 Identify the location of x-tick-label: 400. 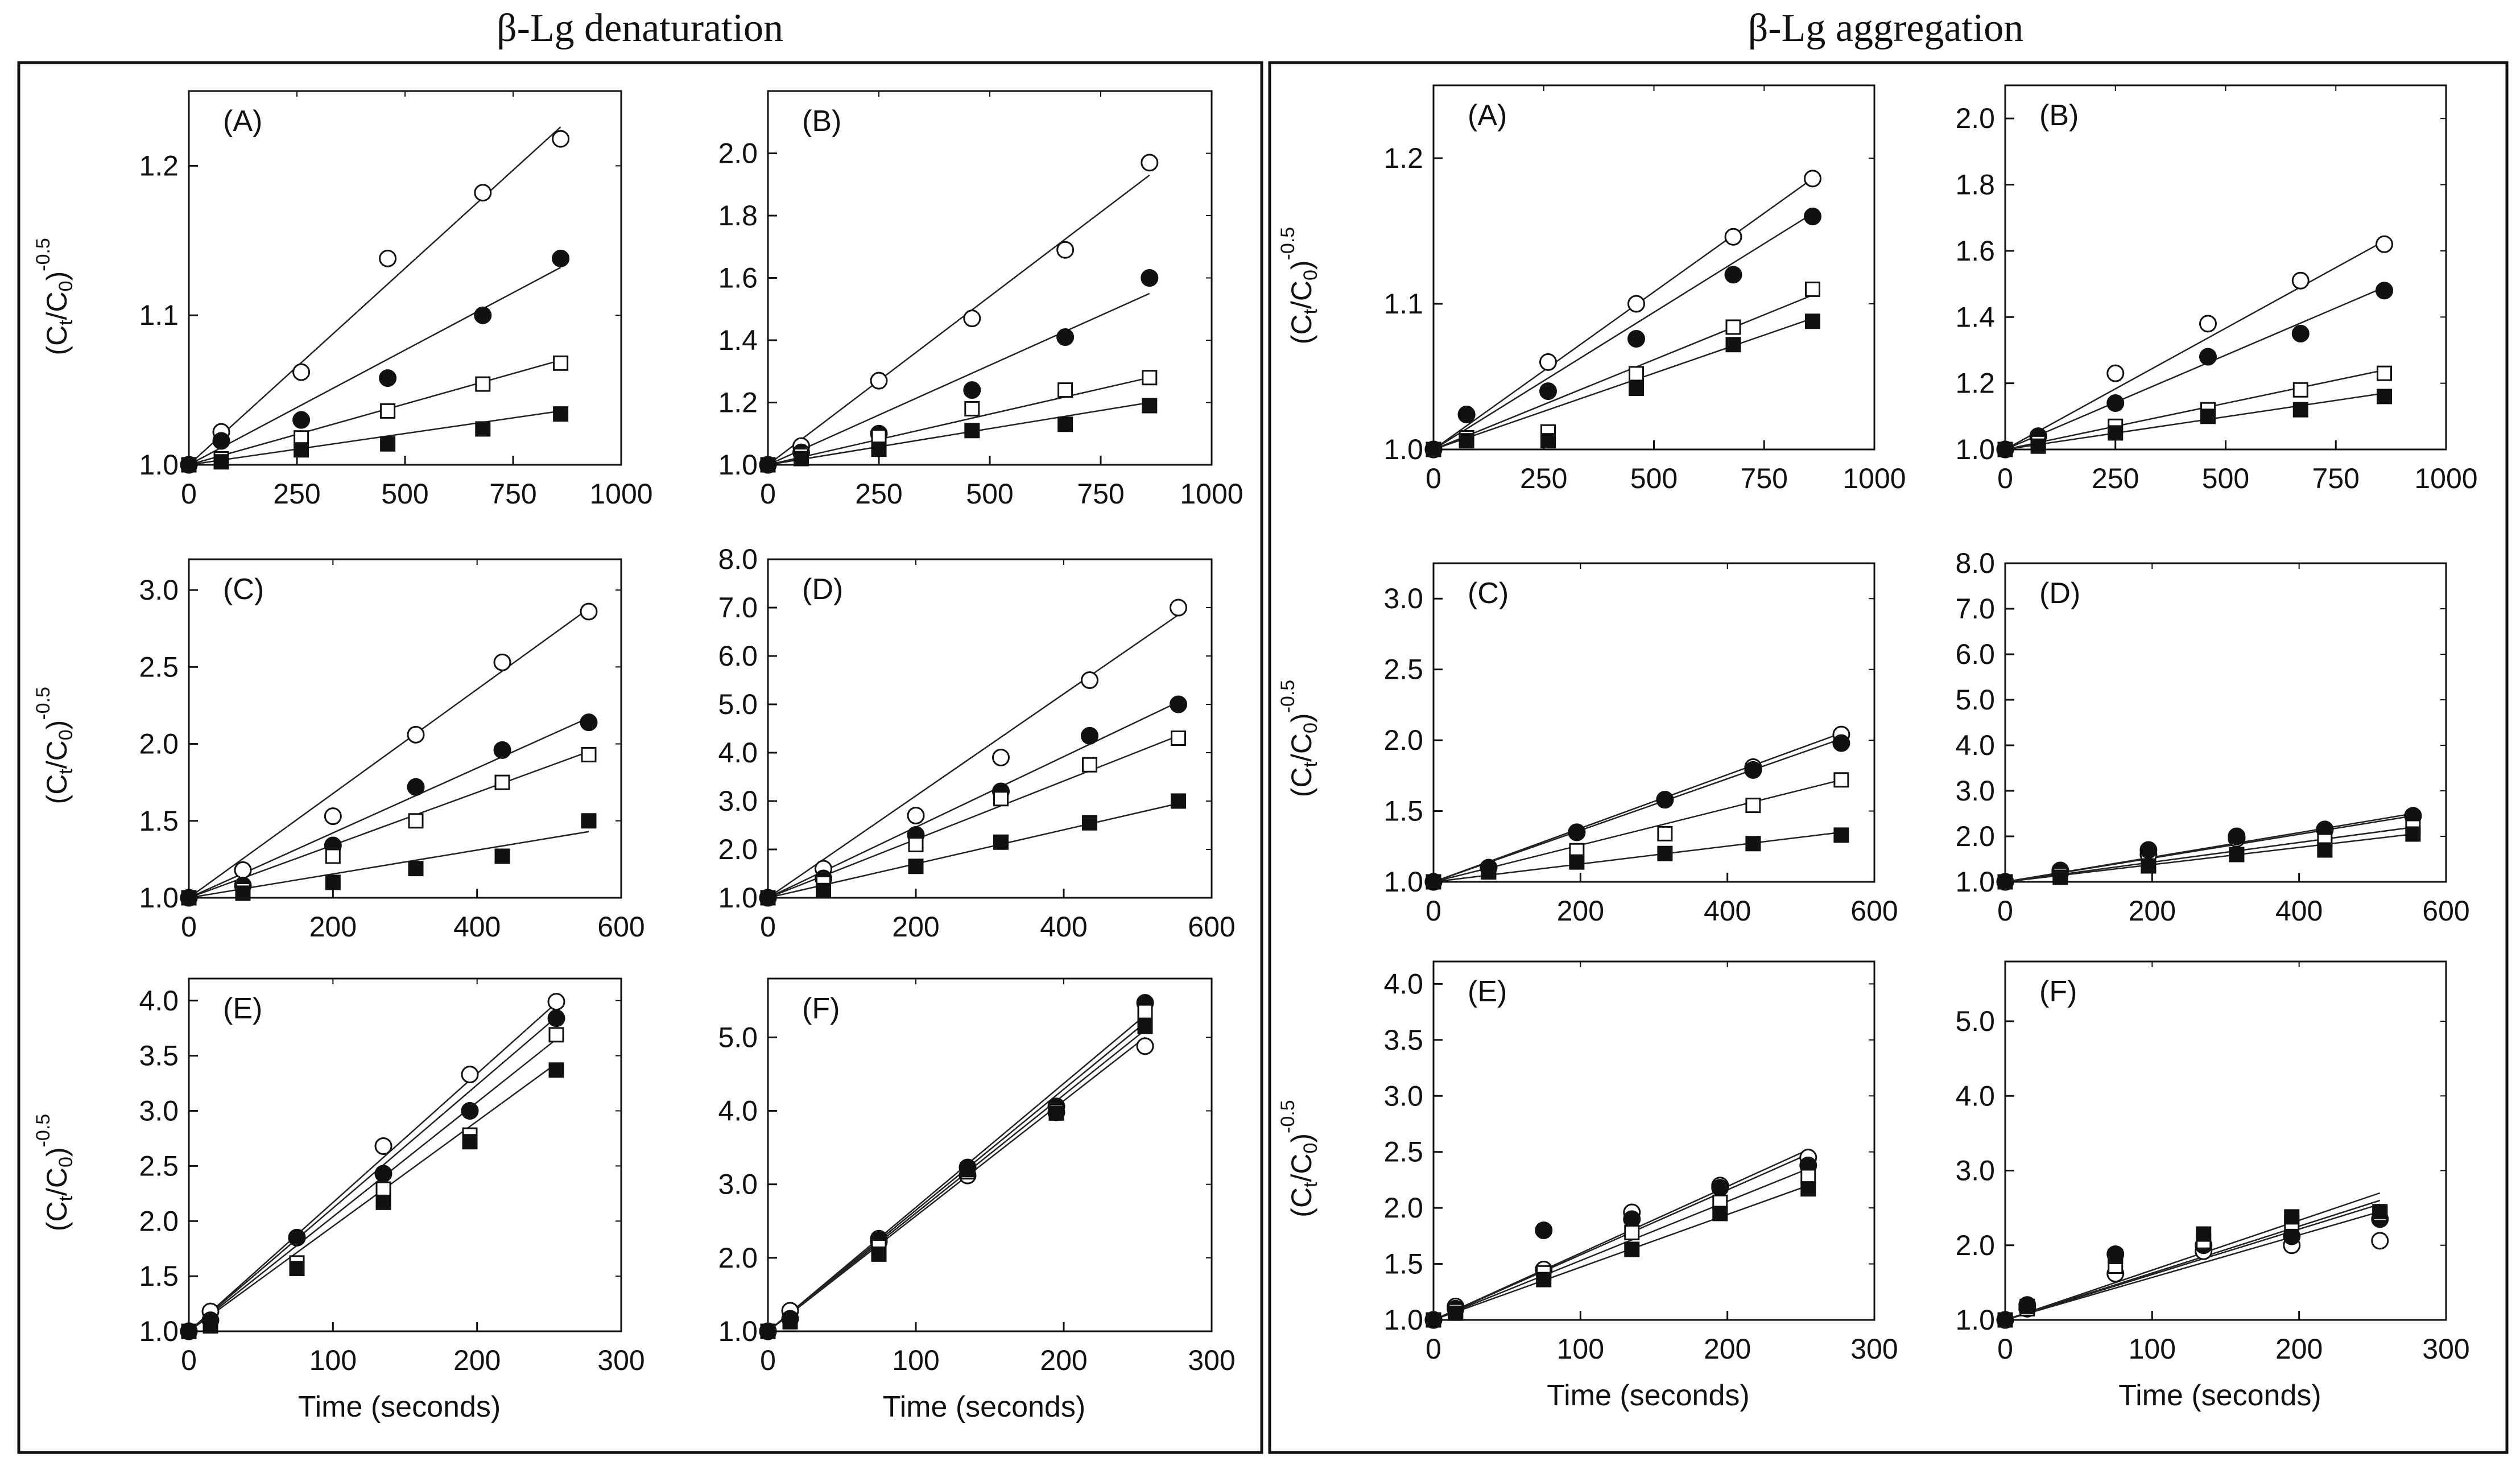
(1727, 911).